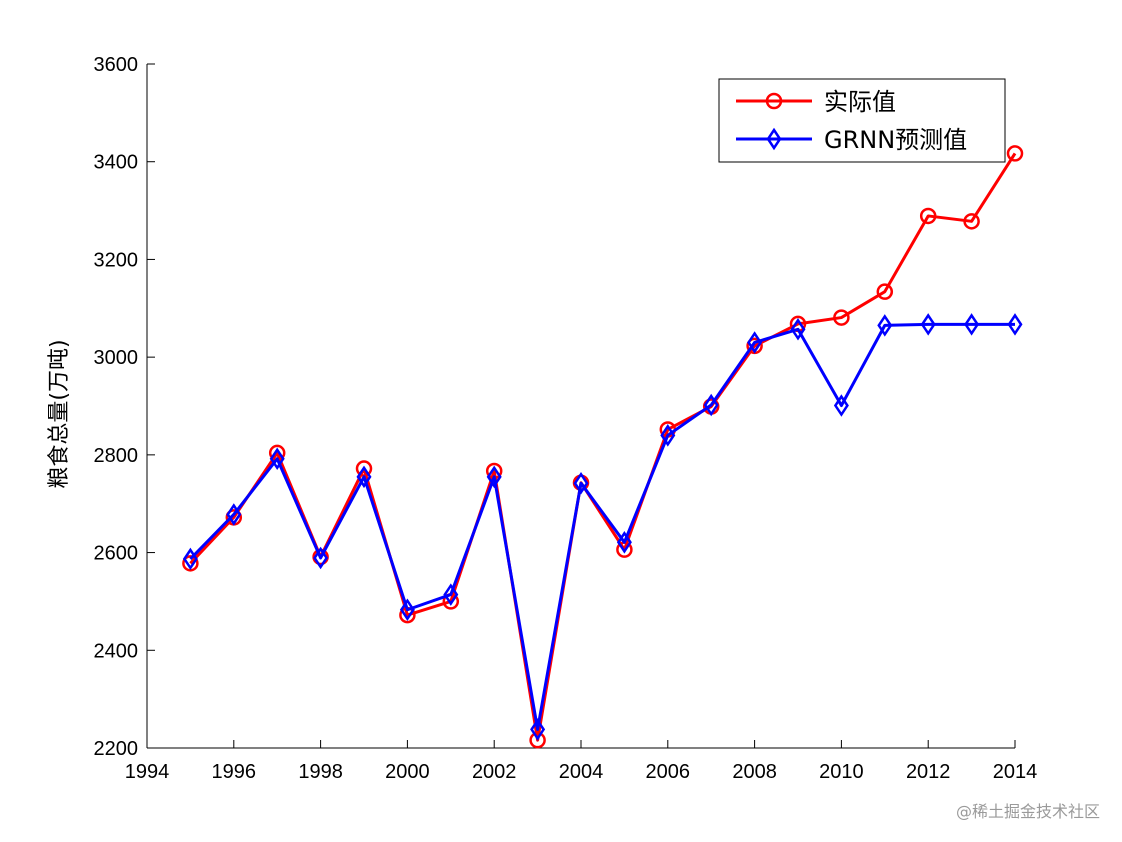 Image resolution: width=1122 pixels, height=842 pixels. What do you see at coordinates (147, 772) in the screenshot?
I see `x-tick-label: 1994` at bounding box center [147, 772].